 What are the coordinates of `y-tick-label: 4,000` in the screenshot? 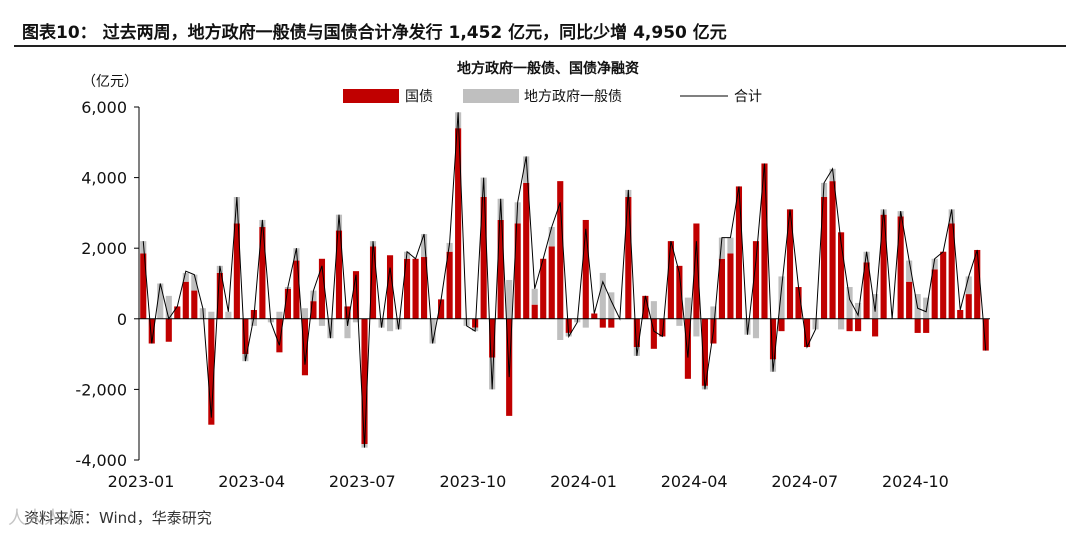 It's located at (104, 178).